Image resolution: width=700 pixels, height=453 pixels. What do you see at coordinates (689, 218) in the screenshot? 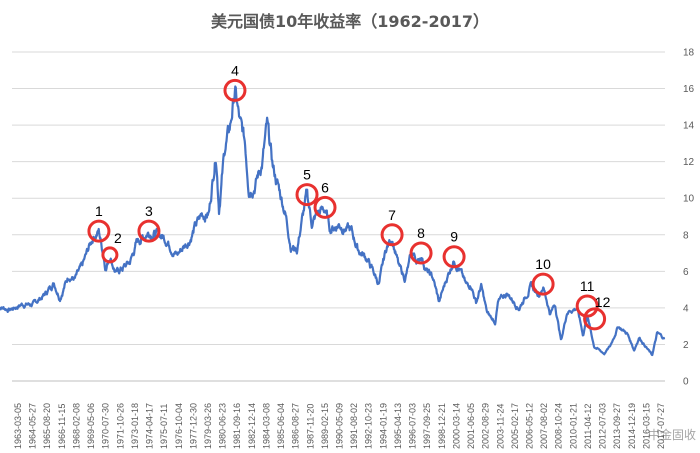
I see `y-axis-ticks: 0 2 4 6 8 10 12 14 16 18` at bounding box center [689, 218].